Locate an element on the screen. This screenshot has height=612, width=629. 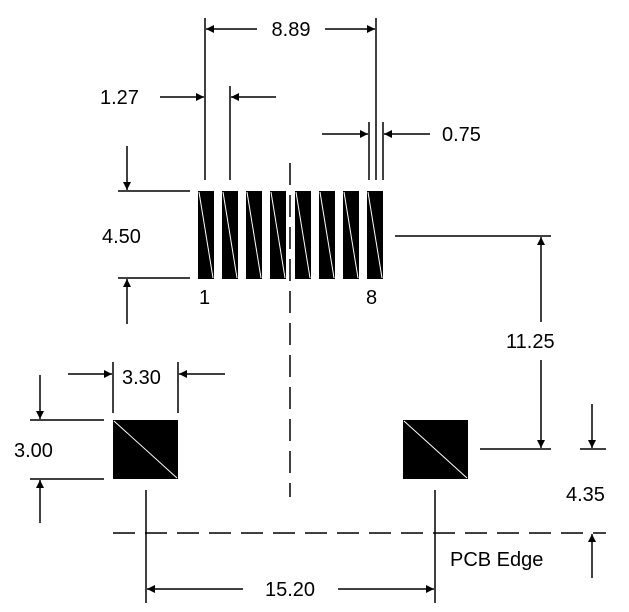
dimension-tab-width: 3.30 is located at coordinates (146, 387).